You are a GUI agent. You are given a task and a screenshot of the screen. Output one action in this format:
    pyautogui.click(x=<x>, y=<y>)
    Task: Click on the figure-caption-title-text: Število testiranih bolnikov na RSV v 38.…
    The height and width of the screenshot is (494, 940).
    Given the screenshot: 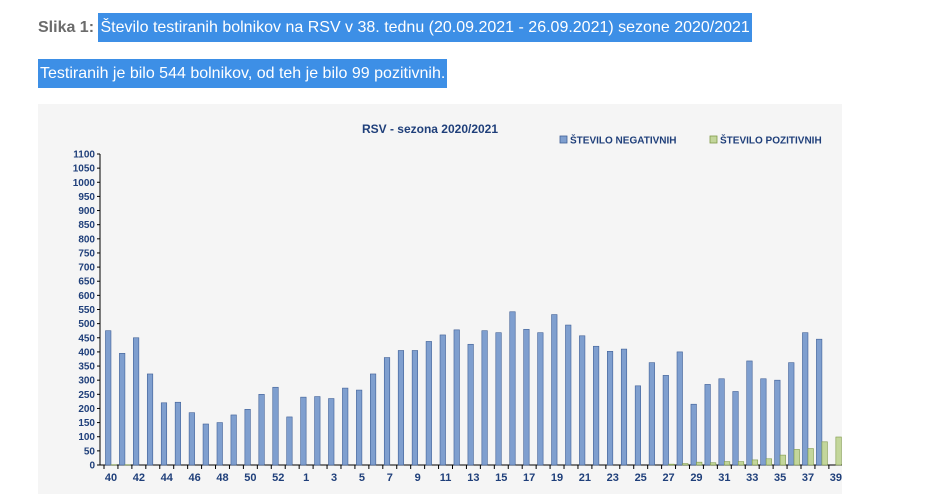 What is the action you would take?
    pyautogui.click(x=425, y=27)
    